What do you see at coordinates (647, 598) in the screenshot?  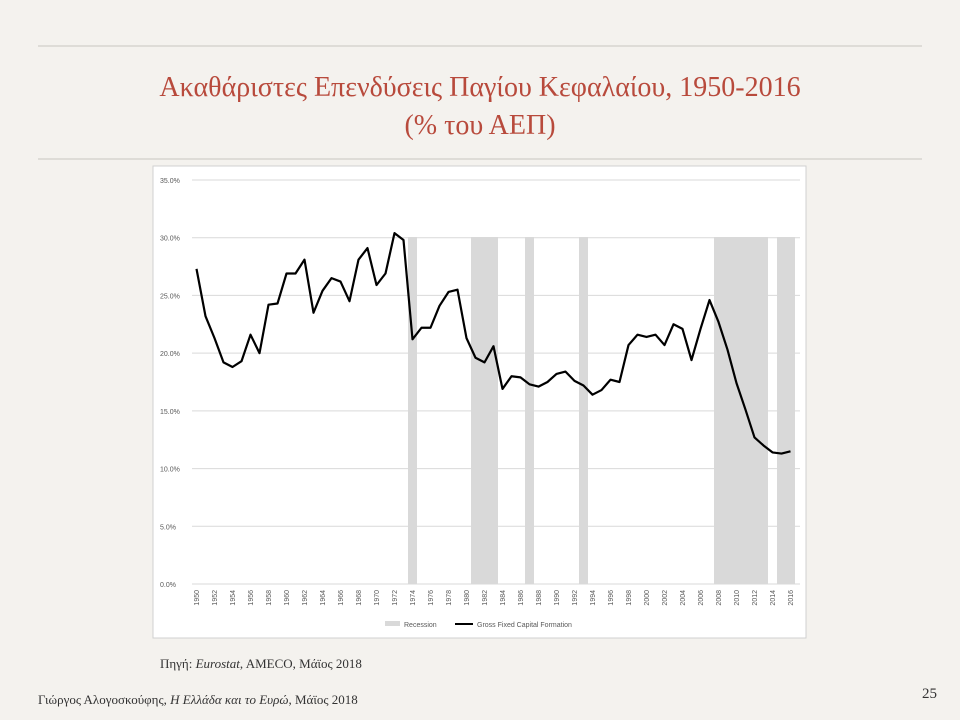 I see `x-tick-label: 2000` at bounding box center [647, 598].